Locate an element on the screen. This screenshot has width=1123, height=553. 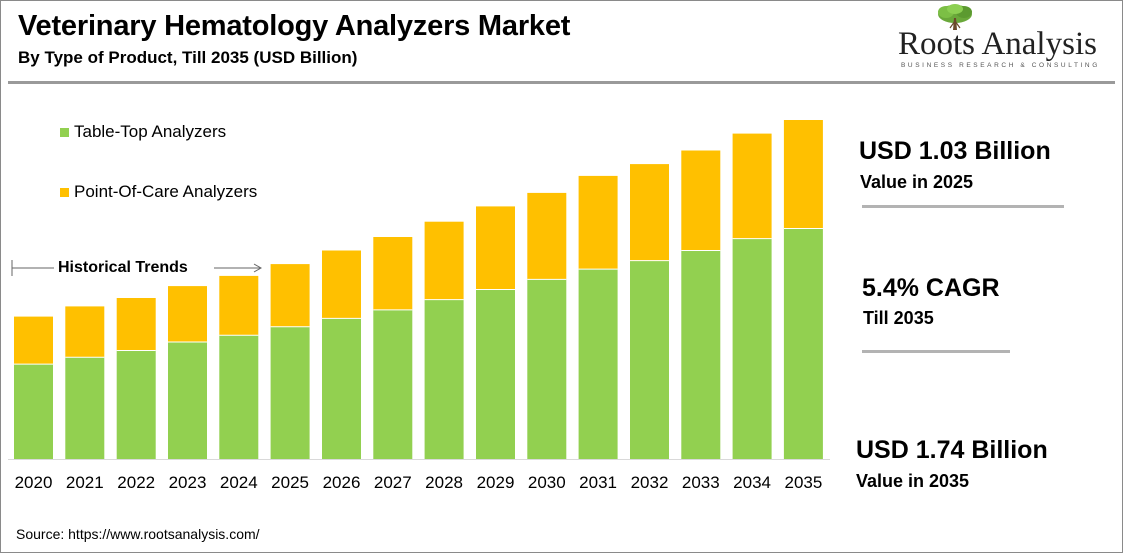
bar-point-of-care-2023 is located at coordinates (187, 314).